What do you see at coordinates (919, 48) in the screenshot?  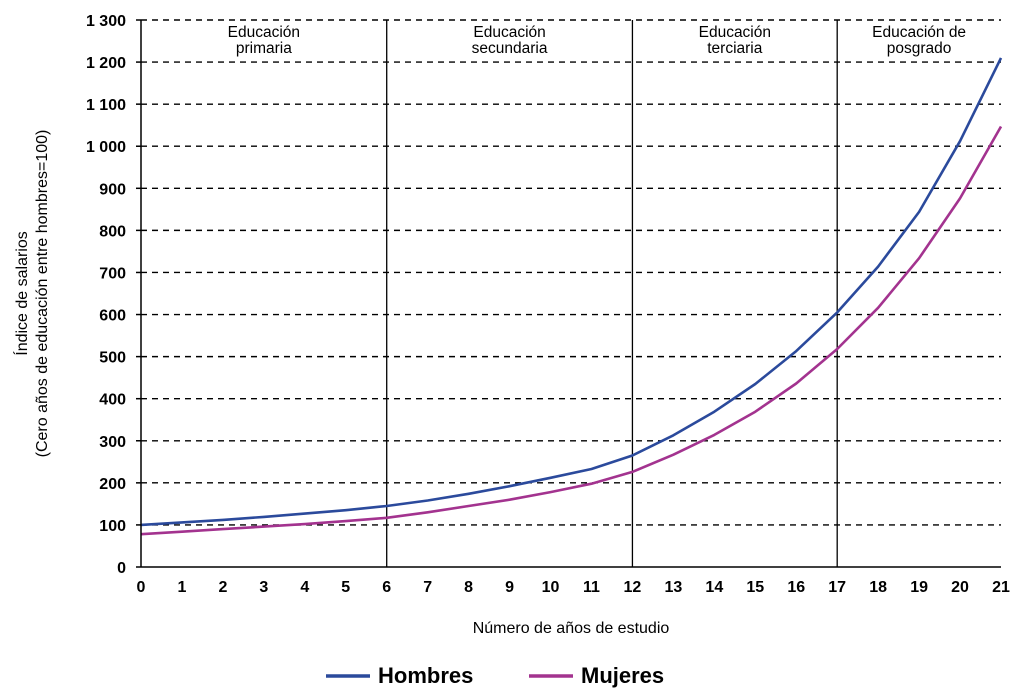 I see `region-label: posgrado` at bounding box center [919, 48].